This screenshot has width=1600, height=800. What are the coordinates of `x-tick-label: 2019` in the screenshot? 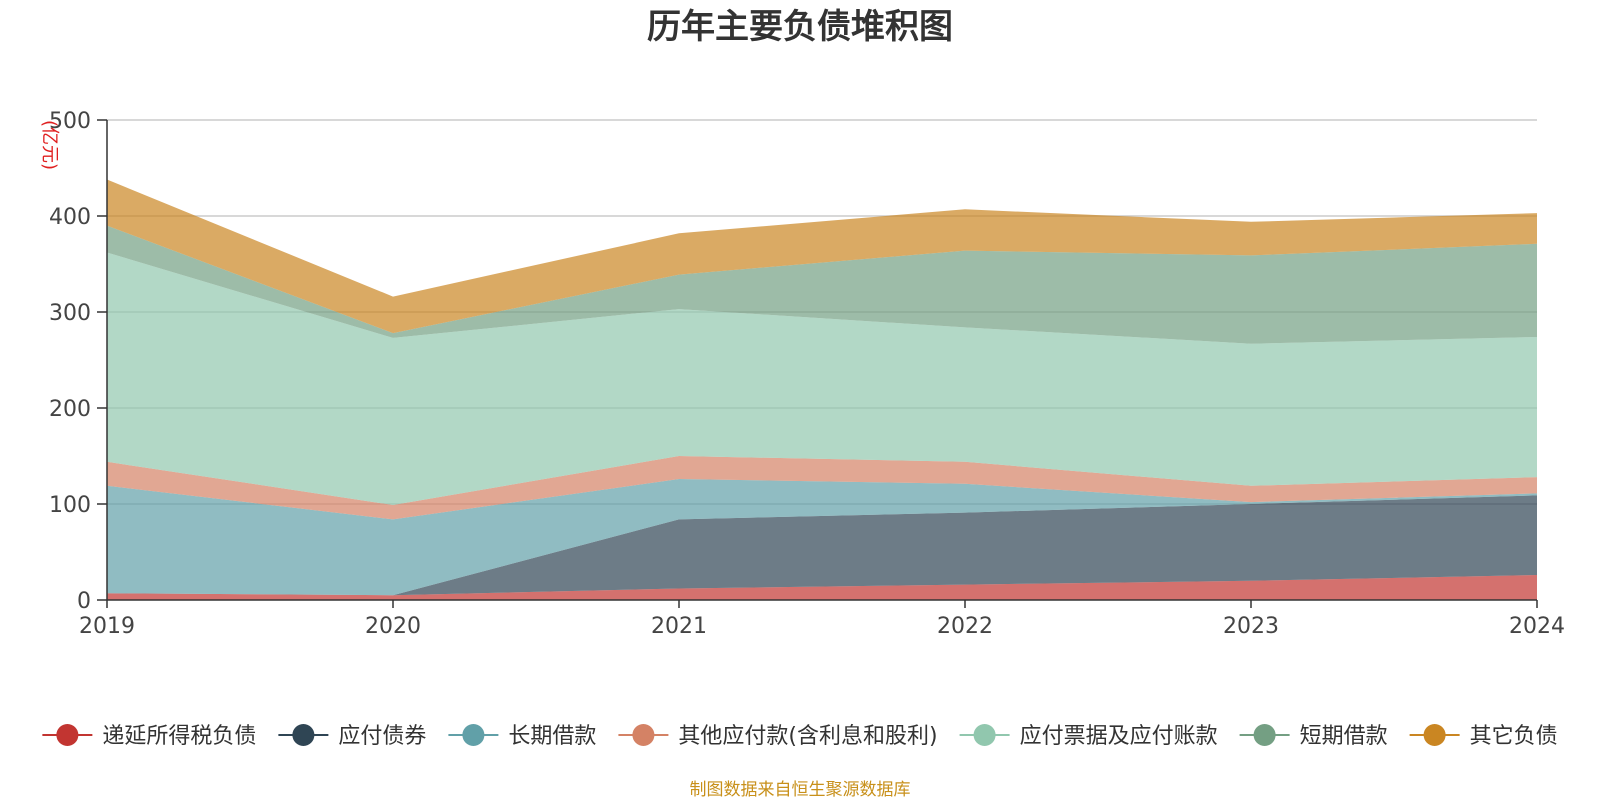 It's located at (107, 626).